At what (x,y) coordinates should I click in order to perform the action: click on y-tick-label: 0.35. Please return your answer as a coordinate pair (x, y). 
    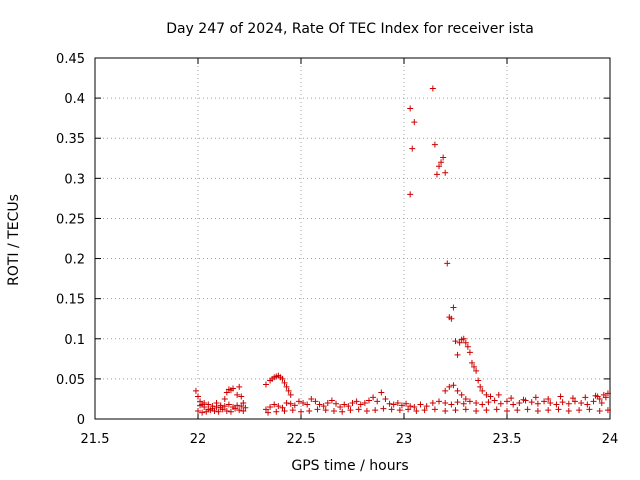
    Looking at the image, I should click on (70, 139).